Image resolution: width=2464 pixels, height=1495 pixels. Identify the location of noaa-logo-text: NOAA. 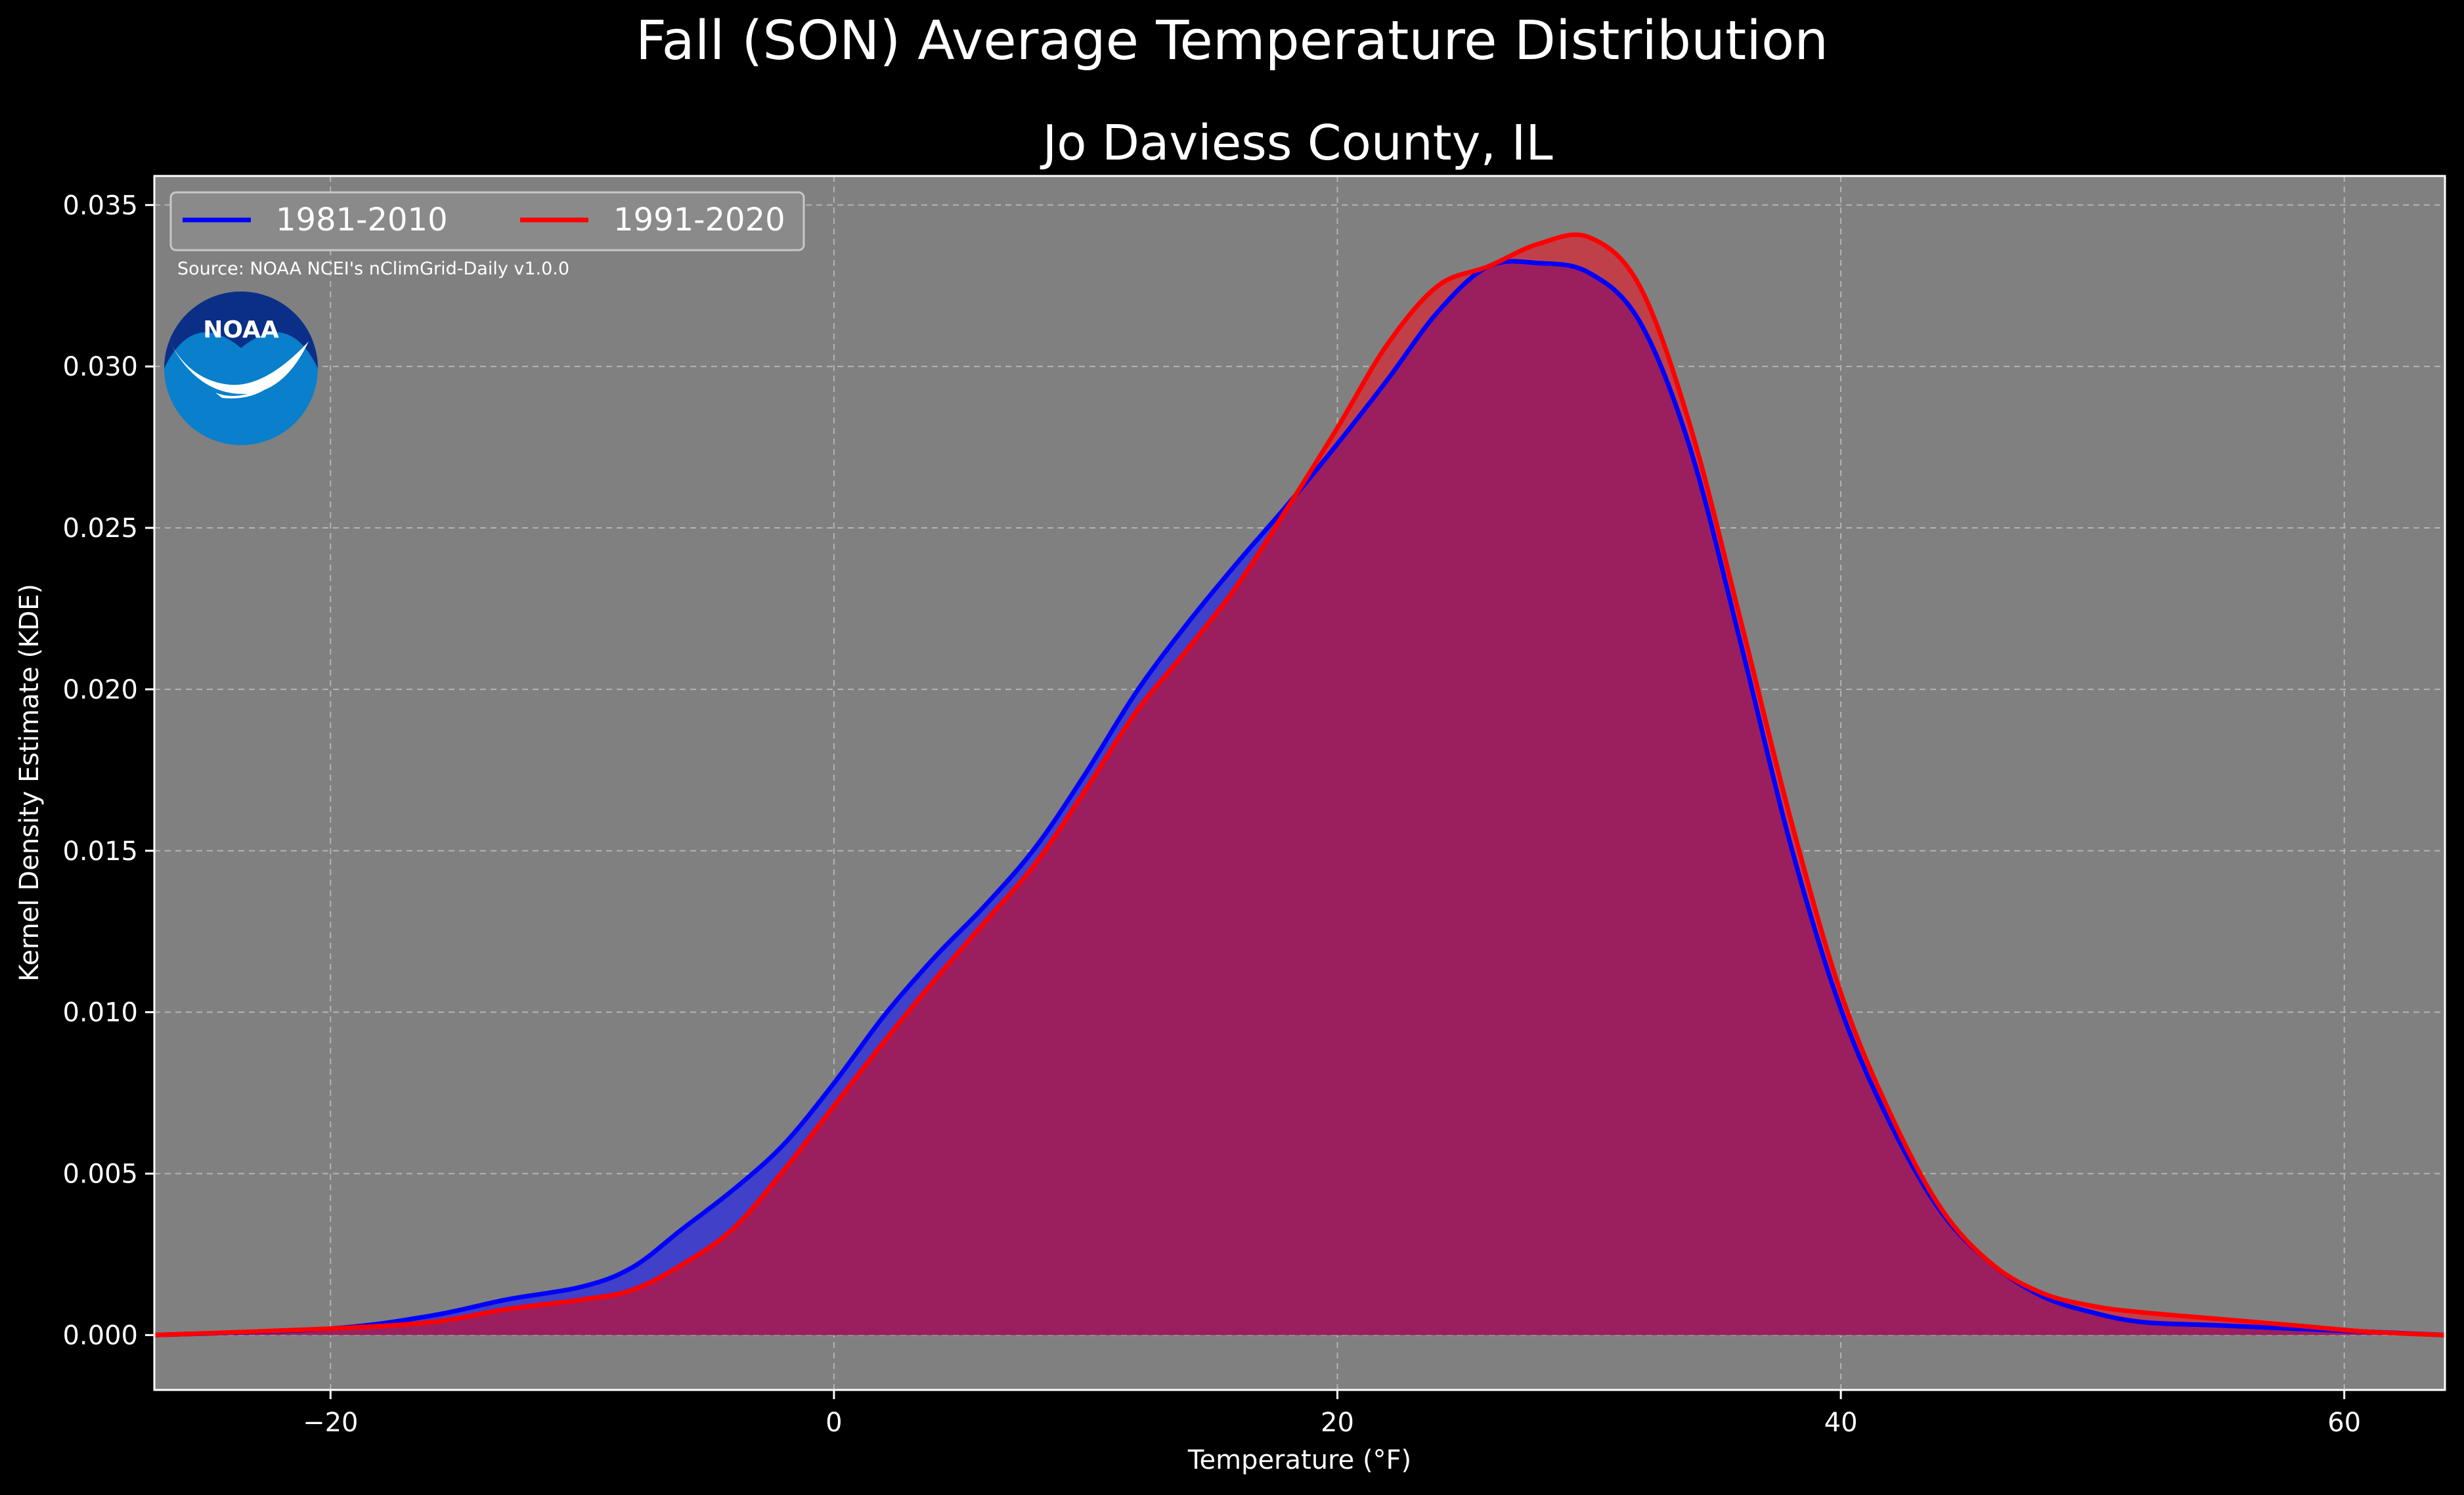
(241, 329).